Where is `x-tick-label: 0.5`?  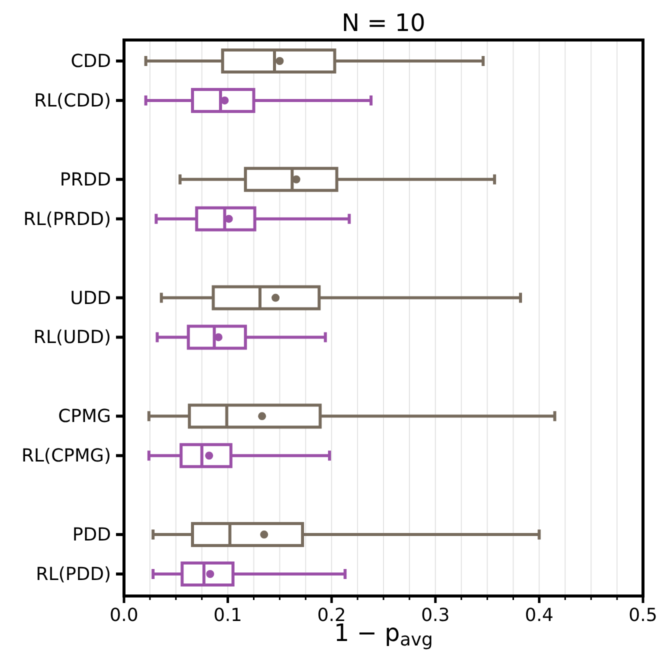 x-tick-label: 0.5 is located at coordinates (643, 615).